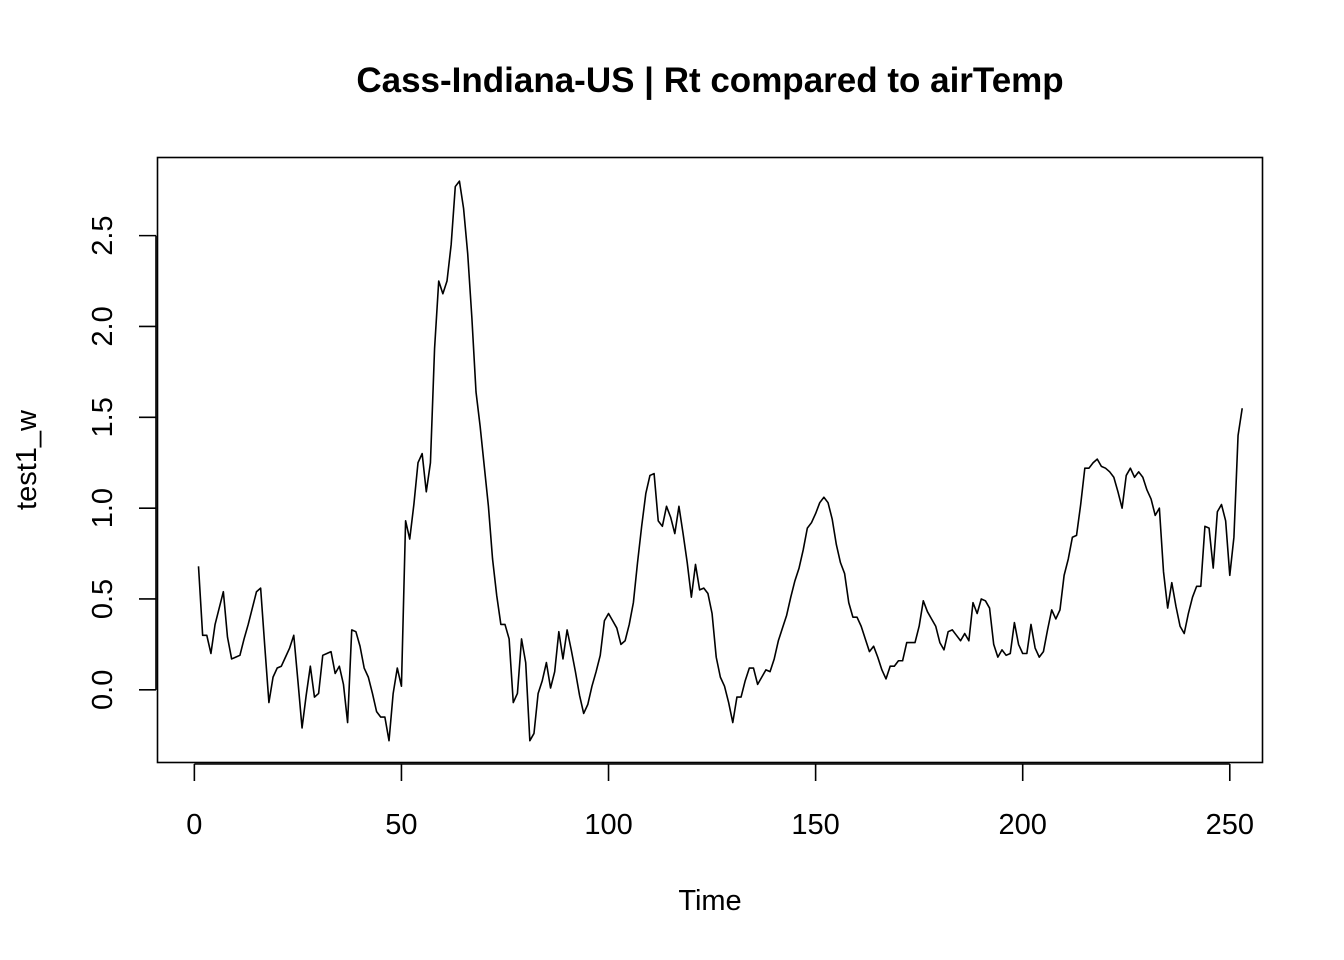  What do you see at coordinates (608, 825) in the screenshot?
I see `x-tick-label: 100` at bounding box center [608, 825].